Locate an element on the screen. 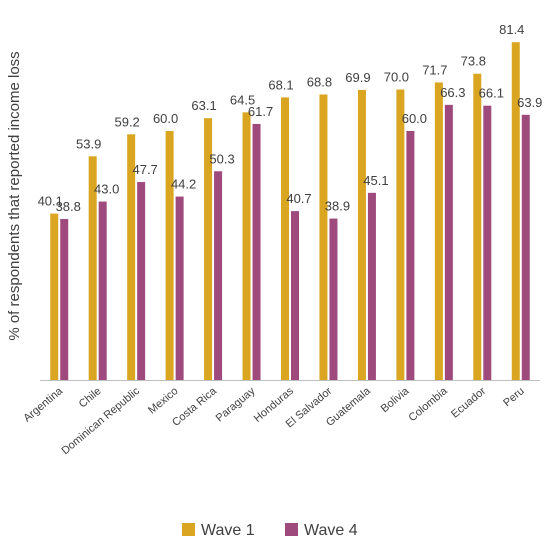 The height and width of the screenshot is (543, 552). value-label-wave4-costa-rica: 50.3 is located at coordinates (221, 158).